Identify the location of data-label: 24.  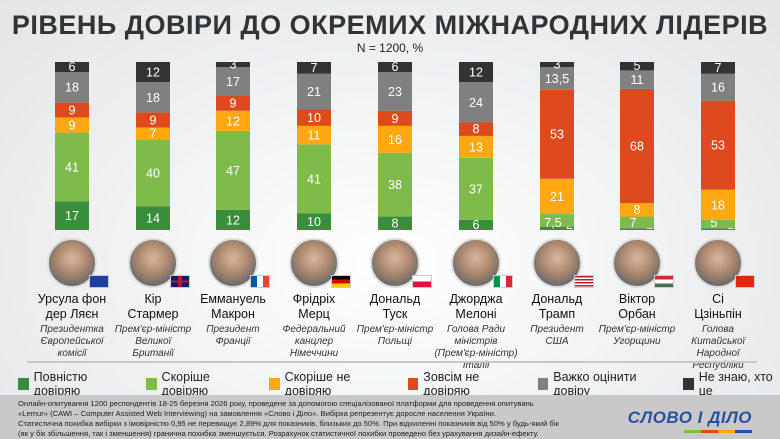
(476, 103).